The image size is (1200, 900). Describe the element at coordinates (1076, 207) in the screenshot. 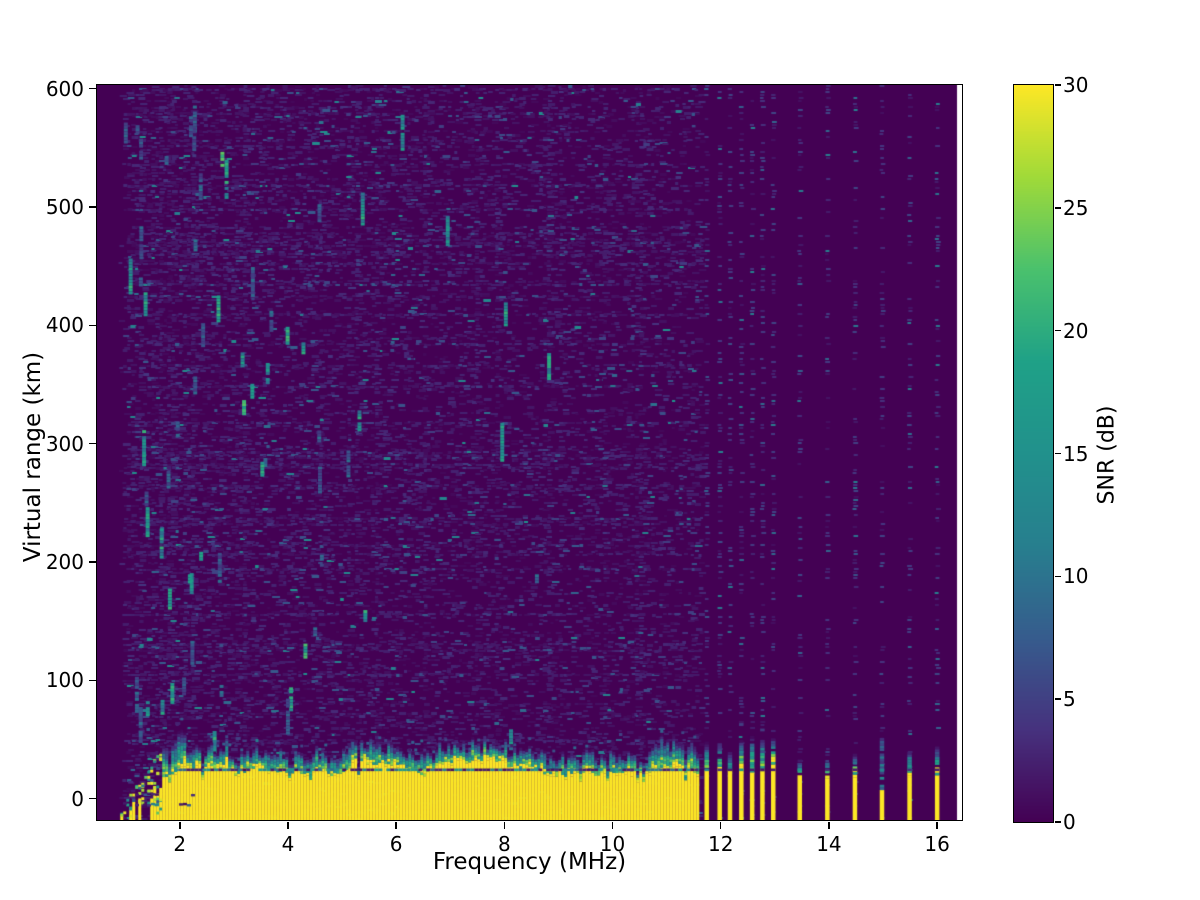

I see `colorbar-tick-label: 25` at that location.